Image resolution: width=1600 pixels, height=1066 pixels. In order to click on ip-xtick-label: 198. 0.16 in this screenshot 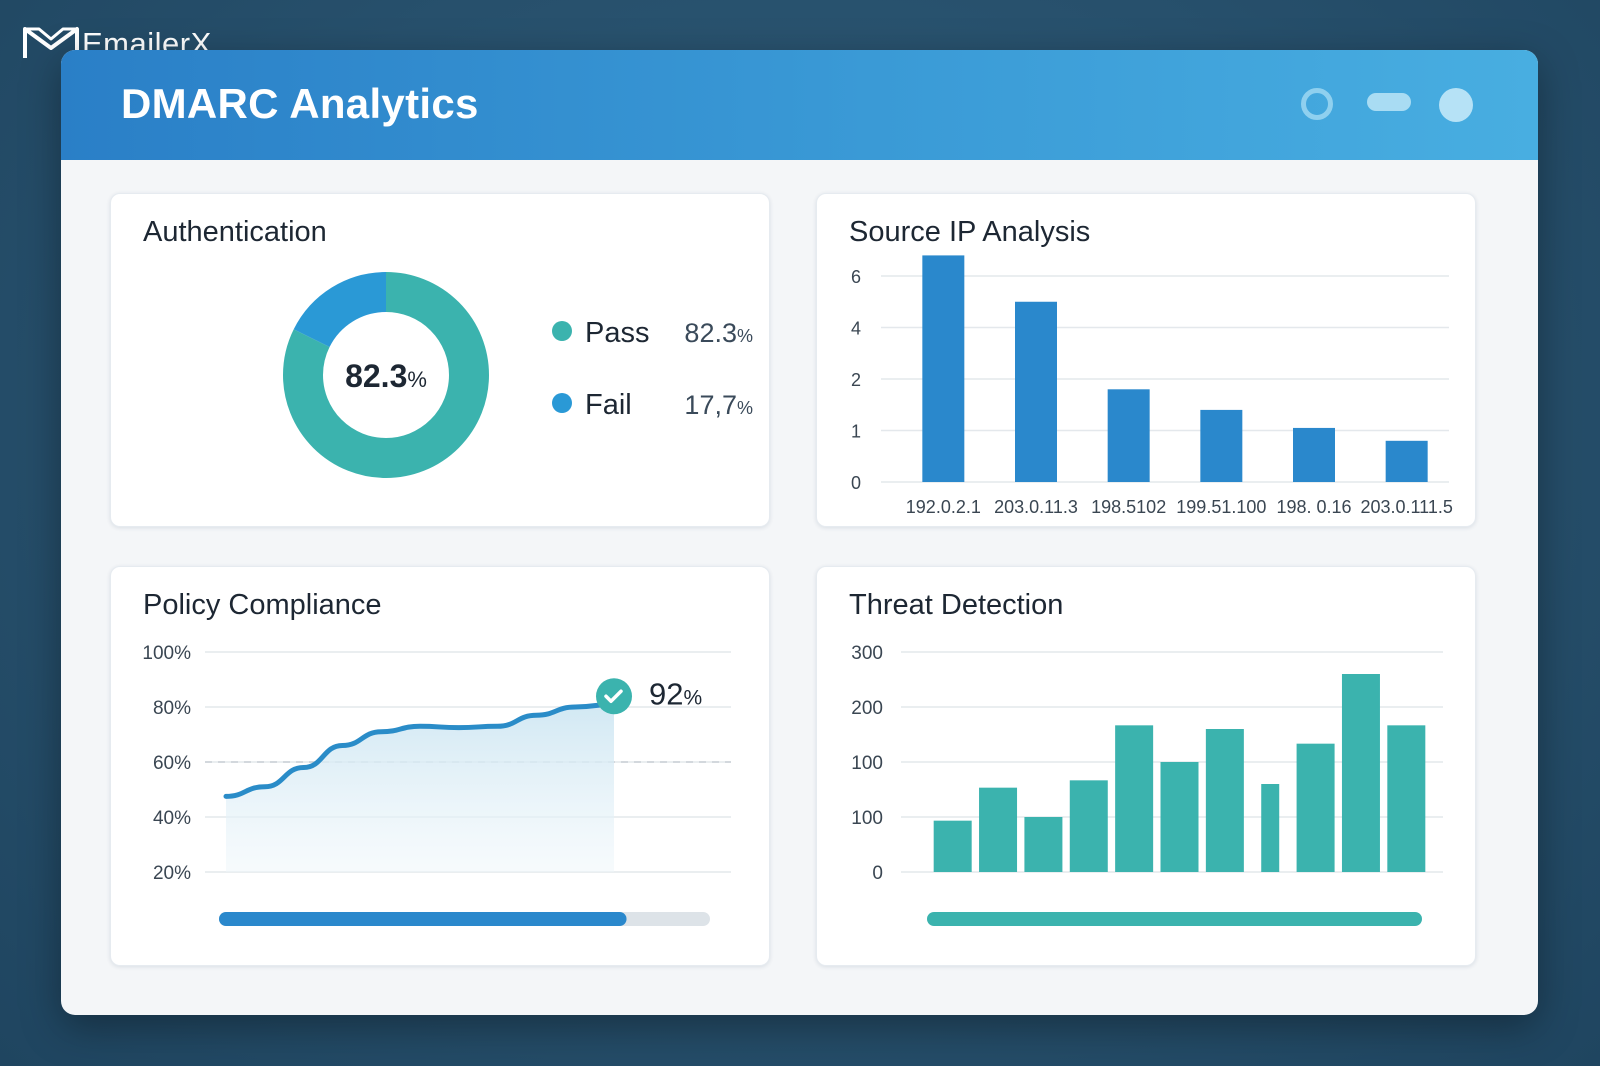, I will do `click(1313, 507)`.